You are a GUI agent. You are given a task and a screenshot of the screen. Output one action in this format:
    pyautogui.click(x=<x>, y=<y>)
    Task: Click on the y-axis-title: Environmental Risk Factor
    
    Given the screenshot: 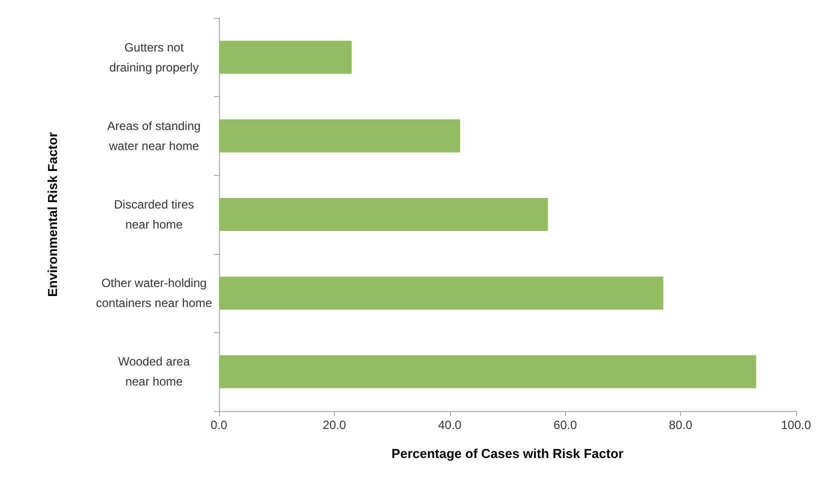 What is the action you would take?
    pyautogui.click(x=52, y=214)
    